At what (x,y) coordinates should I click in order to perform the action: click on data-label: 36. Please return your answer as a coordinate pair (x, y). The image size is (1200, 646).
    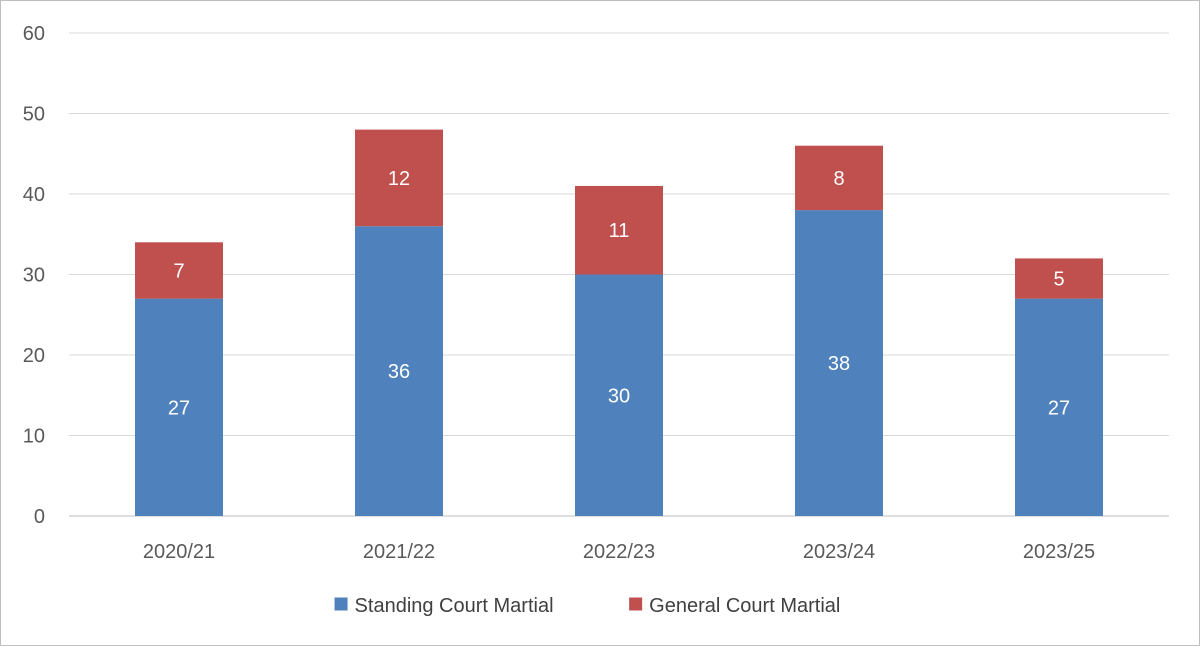
    Looking at the image, I should click on (399, 372).